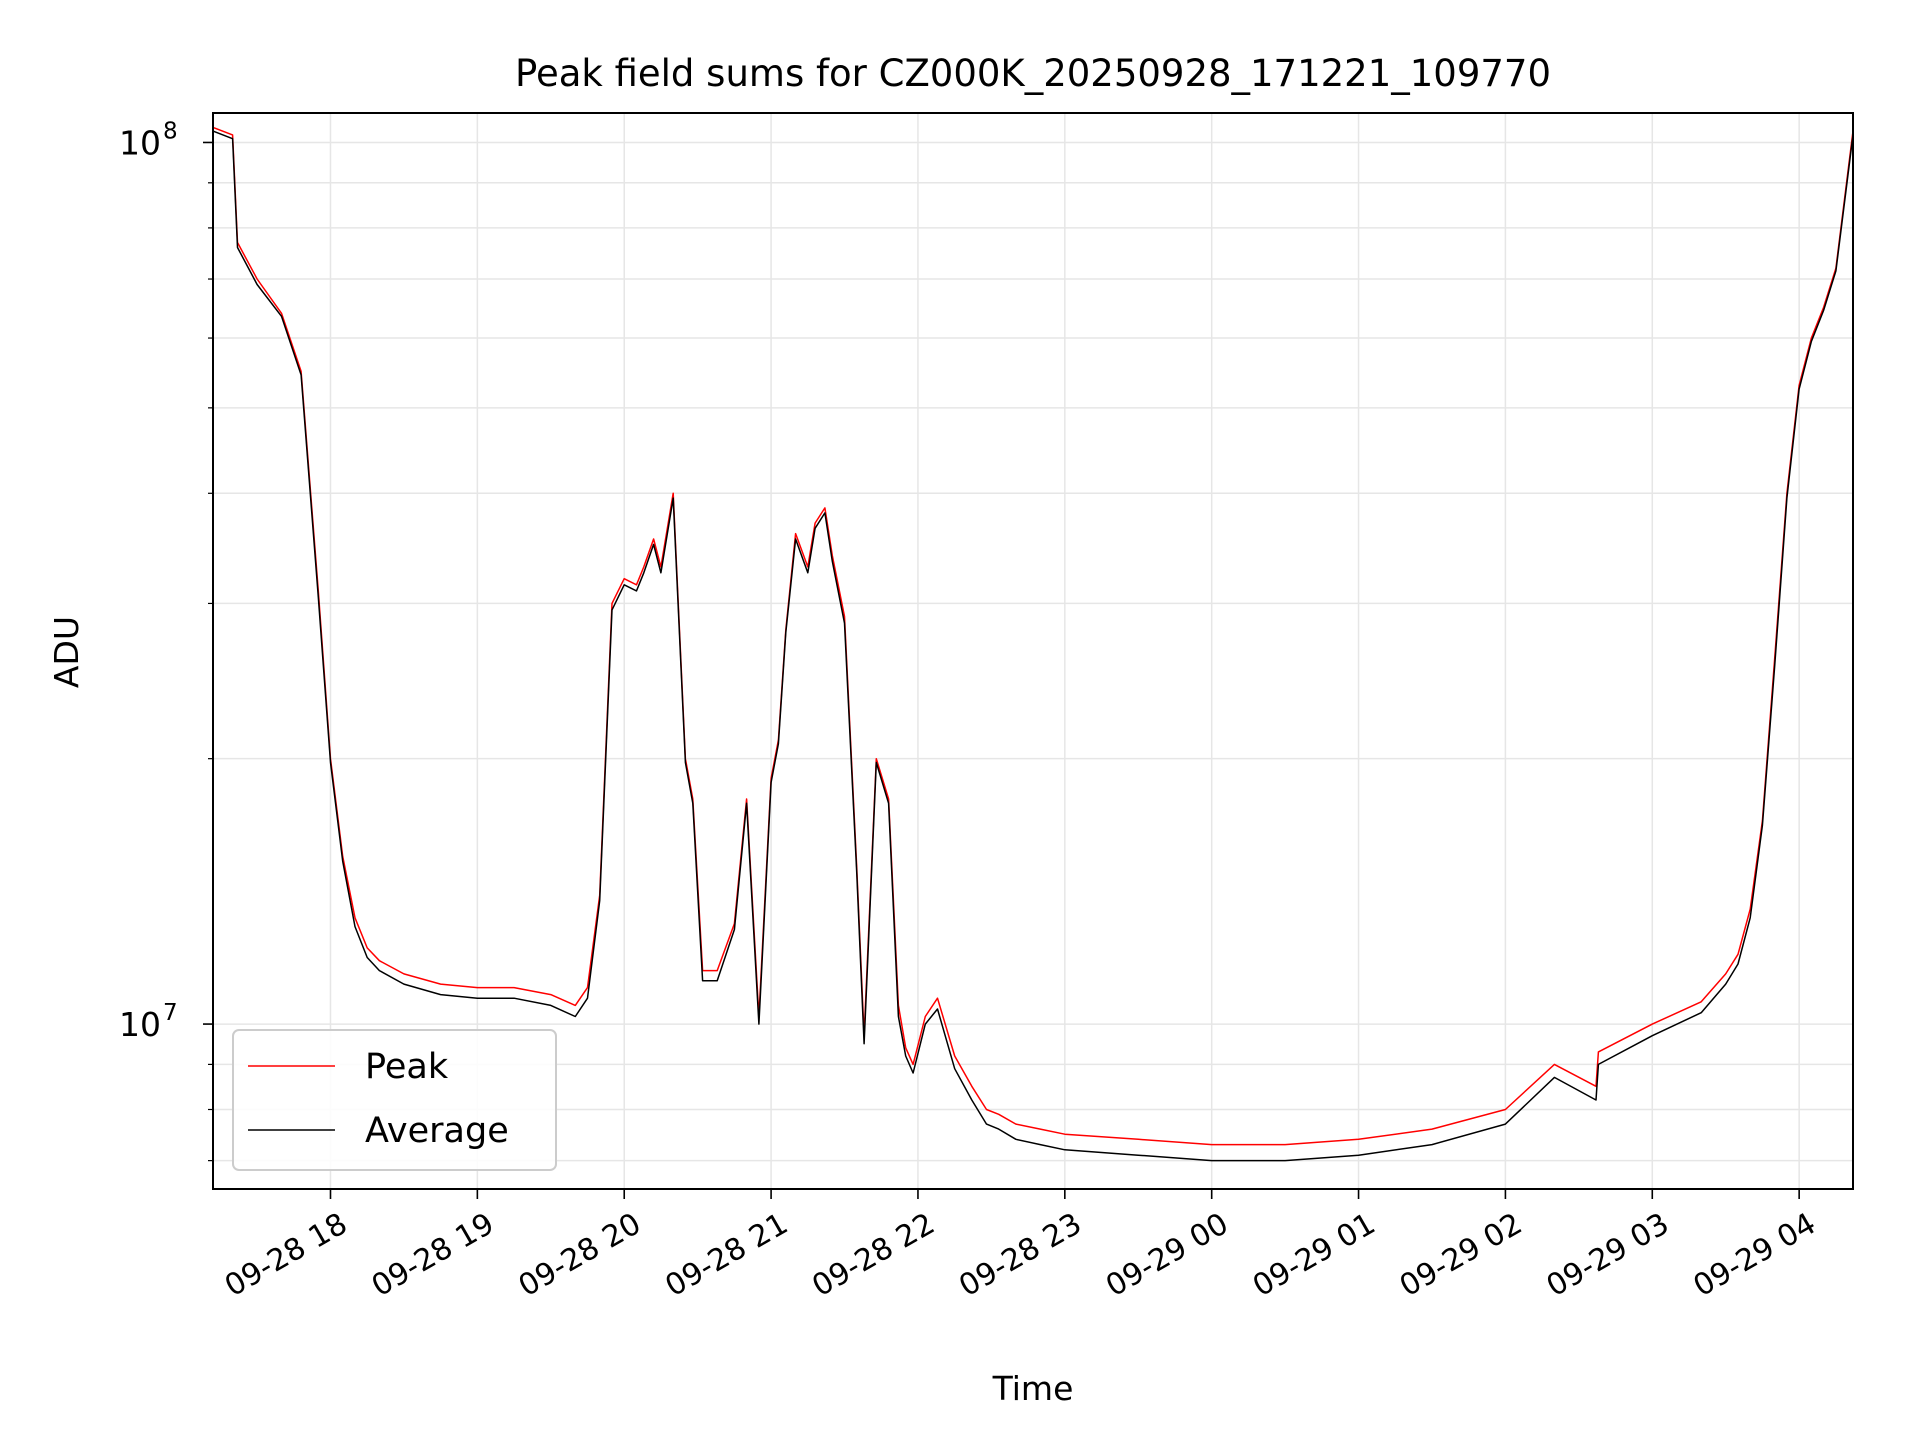 The height and width of the screenshot is (1440, 1920). I want to click on legend-label-average: Average, so click(437, 1131).